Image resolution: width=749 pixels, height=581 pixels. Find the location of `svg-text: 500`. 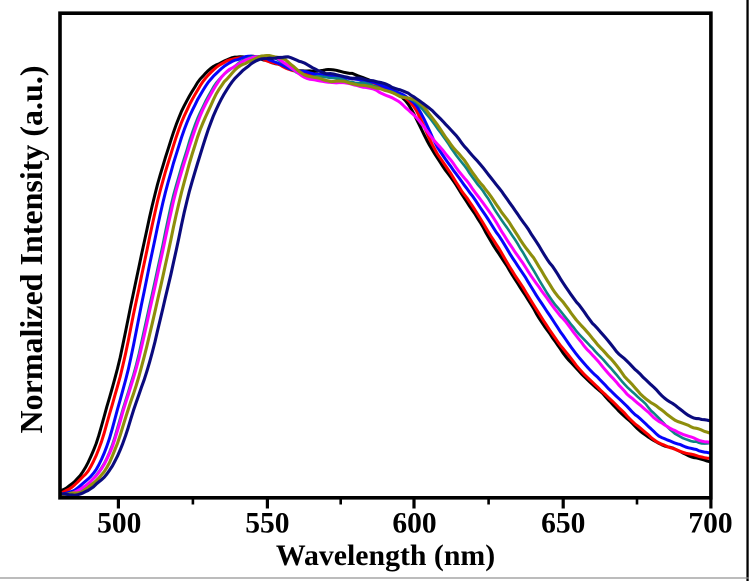

svg-text: 500 is located at coordinates (119, 524).